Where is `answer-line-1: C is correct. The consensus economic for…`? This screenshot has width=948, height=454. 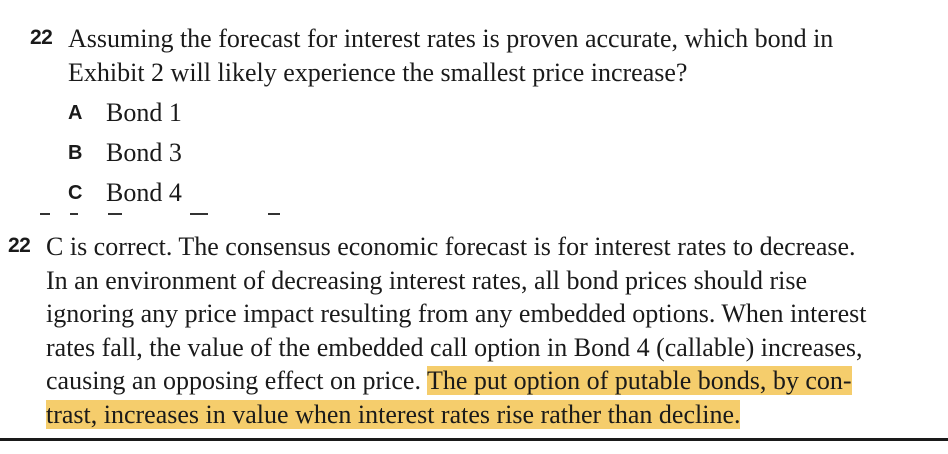 answer-line-1: C is correct. The consensus economic for… is located at coordinates (451, 246).